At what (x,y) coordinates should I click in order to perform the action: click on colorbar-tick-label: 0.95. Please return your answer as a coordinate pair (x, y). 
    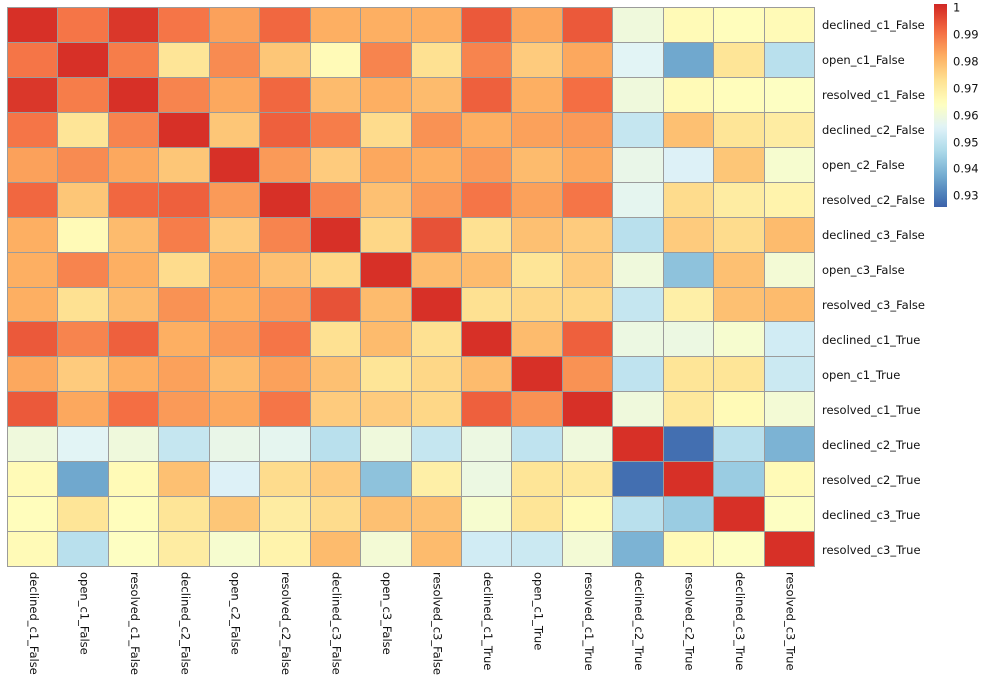
    Looking at the image, I should click on (966, 141).